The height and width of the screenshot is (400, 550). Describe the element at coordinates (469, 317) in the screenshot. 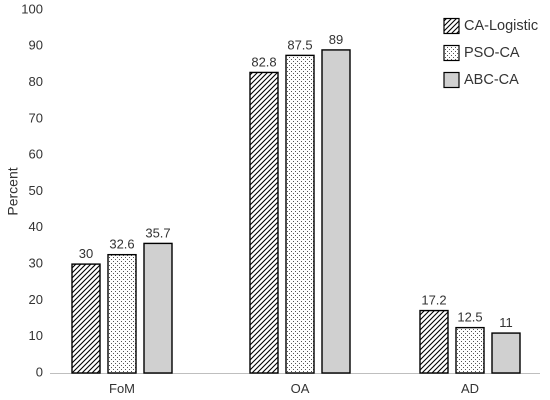

I see `data-label: 12.5` at that location.